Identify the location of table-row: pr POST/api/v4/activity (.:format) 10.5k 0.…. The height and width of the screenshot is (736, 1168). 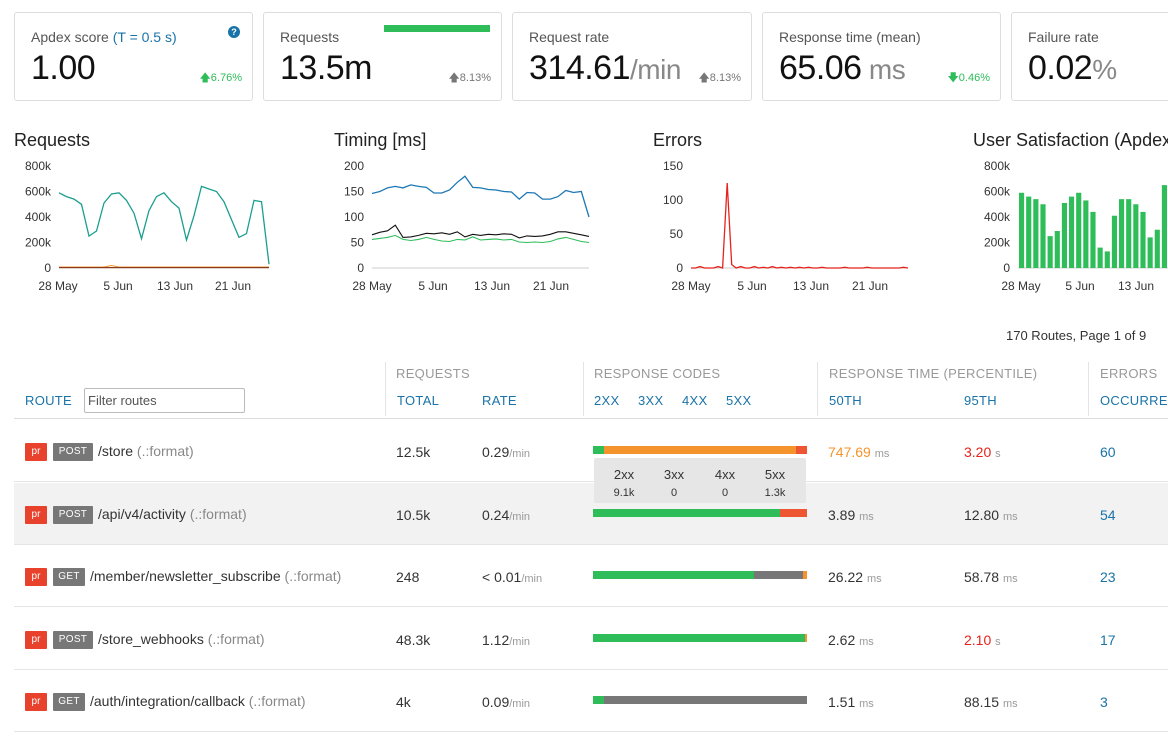
(591, 513).